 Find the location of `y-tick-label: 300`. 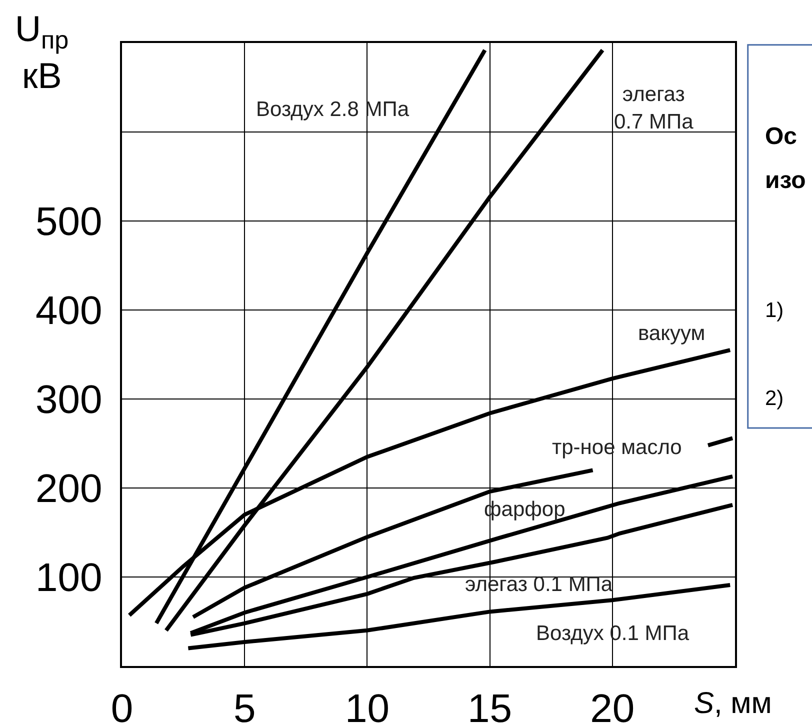

y-tick-label: 300 is located at coordinates (69, 400).